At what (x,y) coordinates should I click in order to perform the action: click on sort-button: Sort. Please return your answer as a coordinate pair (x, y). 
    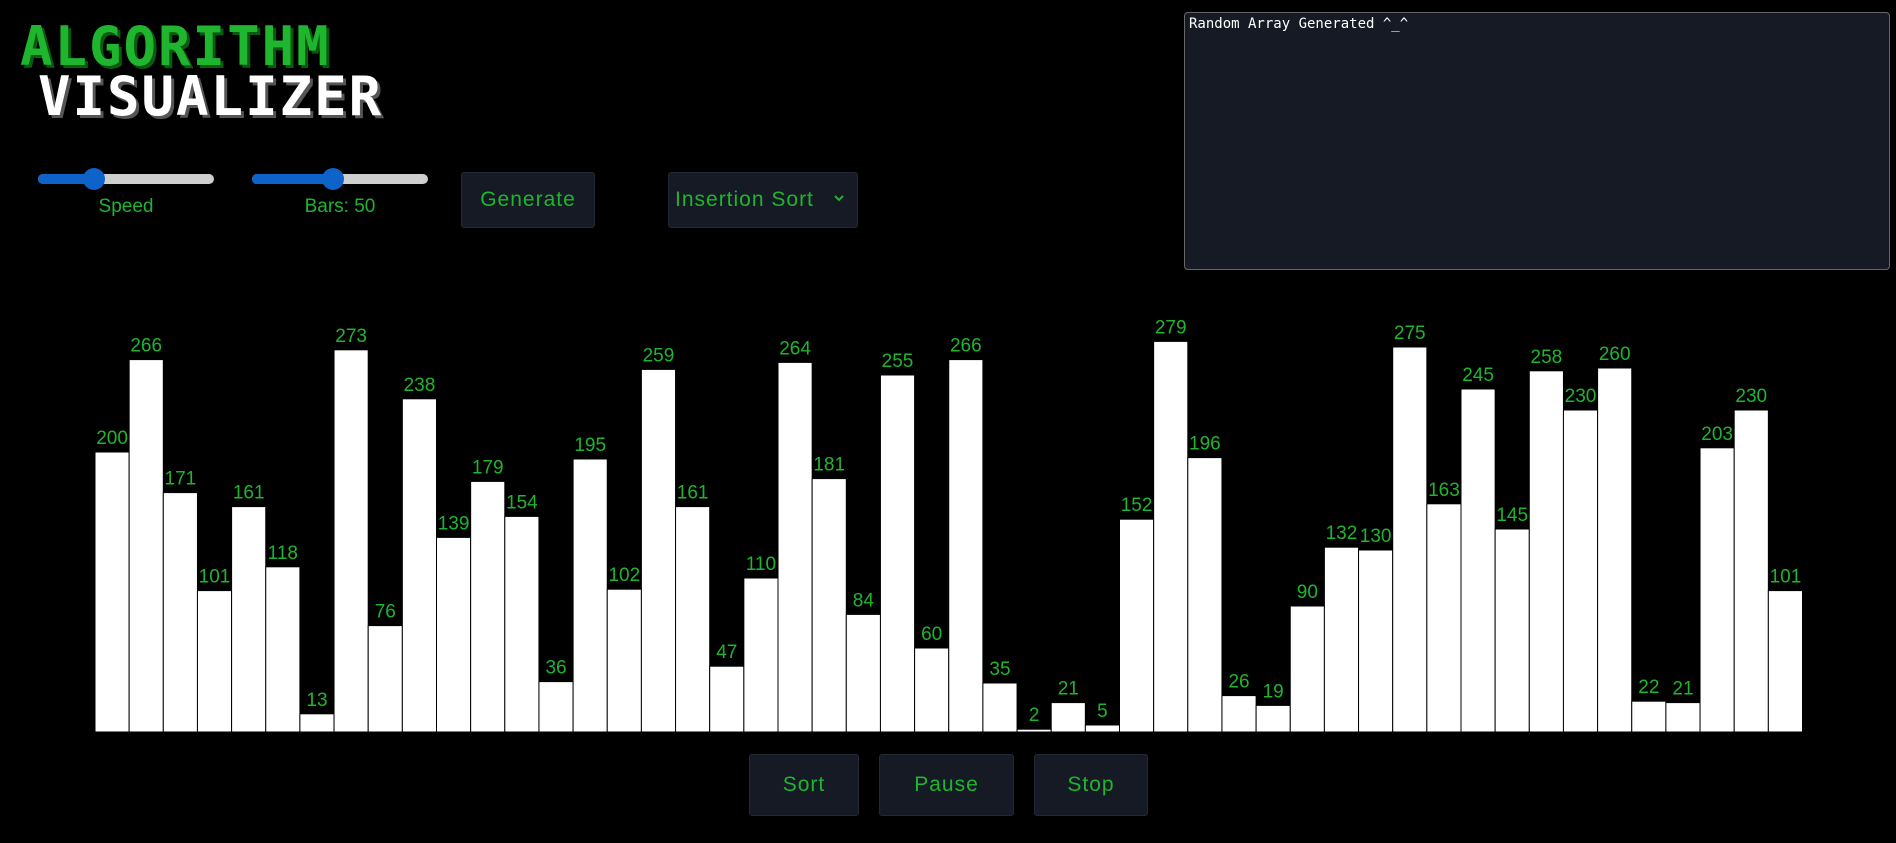
    Looking at the image, I should click on (804, 785).